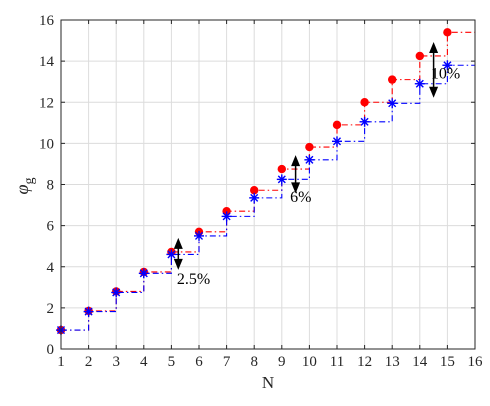  Describe the element at coordinates (51, 309) in the screenshot. I see `y-tick-label: 2` at that location.